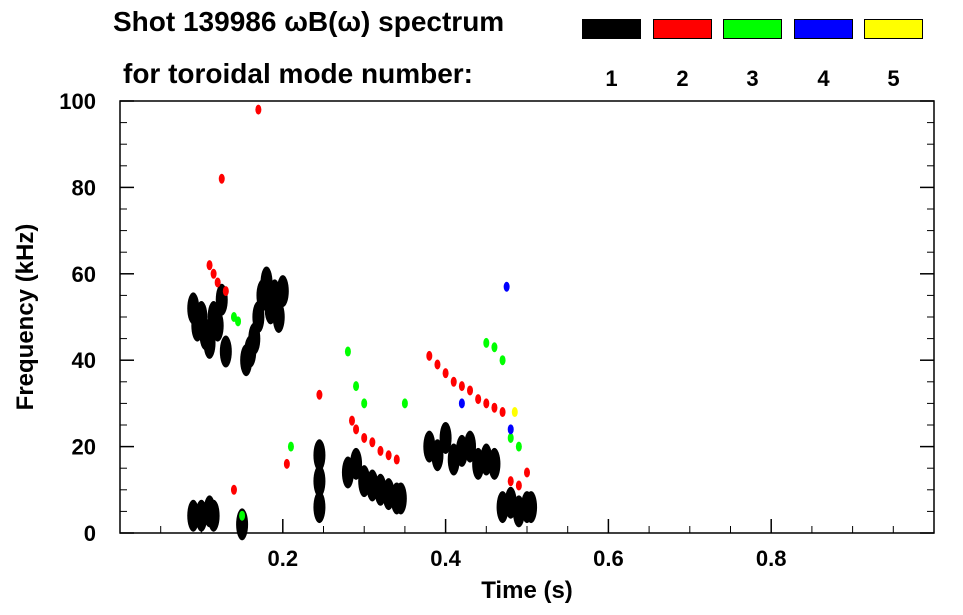 The height and width of the screenshot is (615, 963). What do you see at coordinates (893, 78) in the screenshot?
I see `legend-label-mode-5: 5` at bounding box center [893, 78].